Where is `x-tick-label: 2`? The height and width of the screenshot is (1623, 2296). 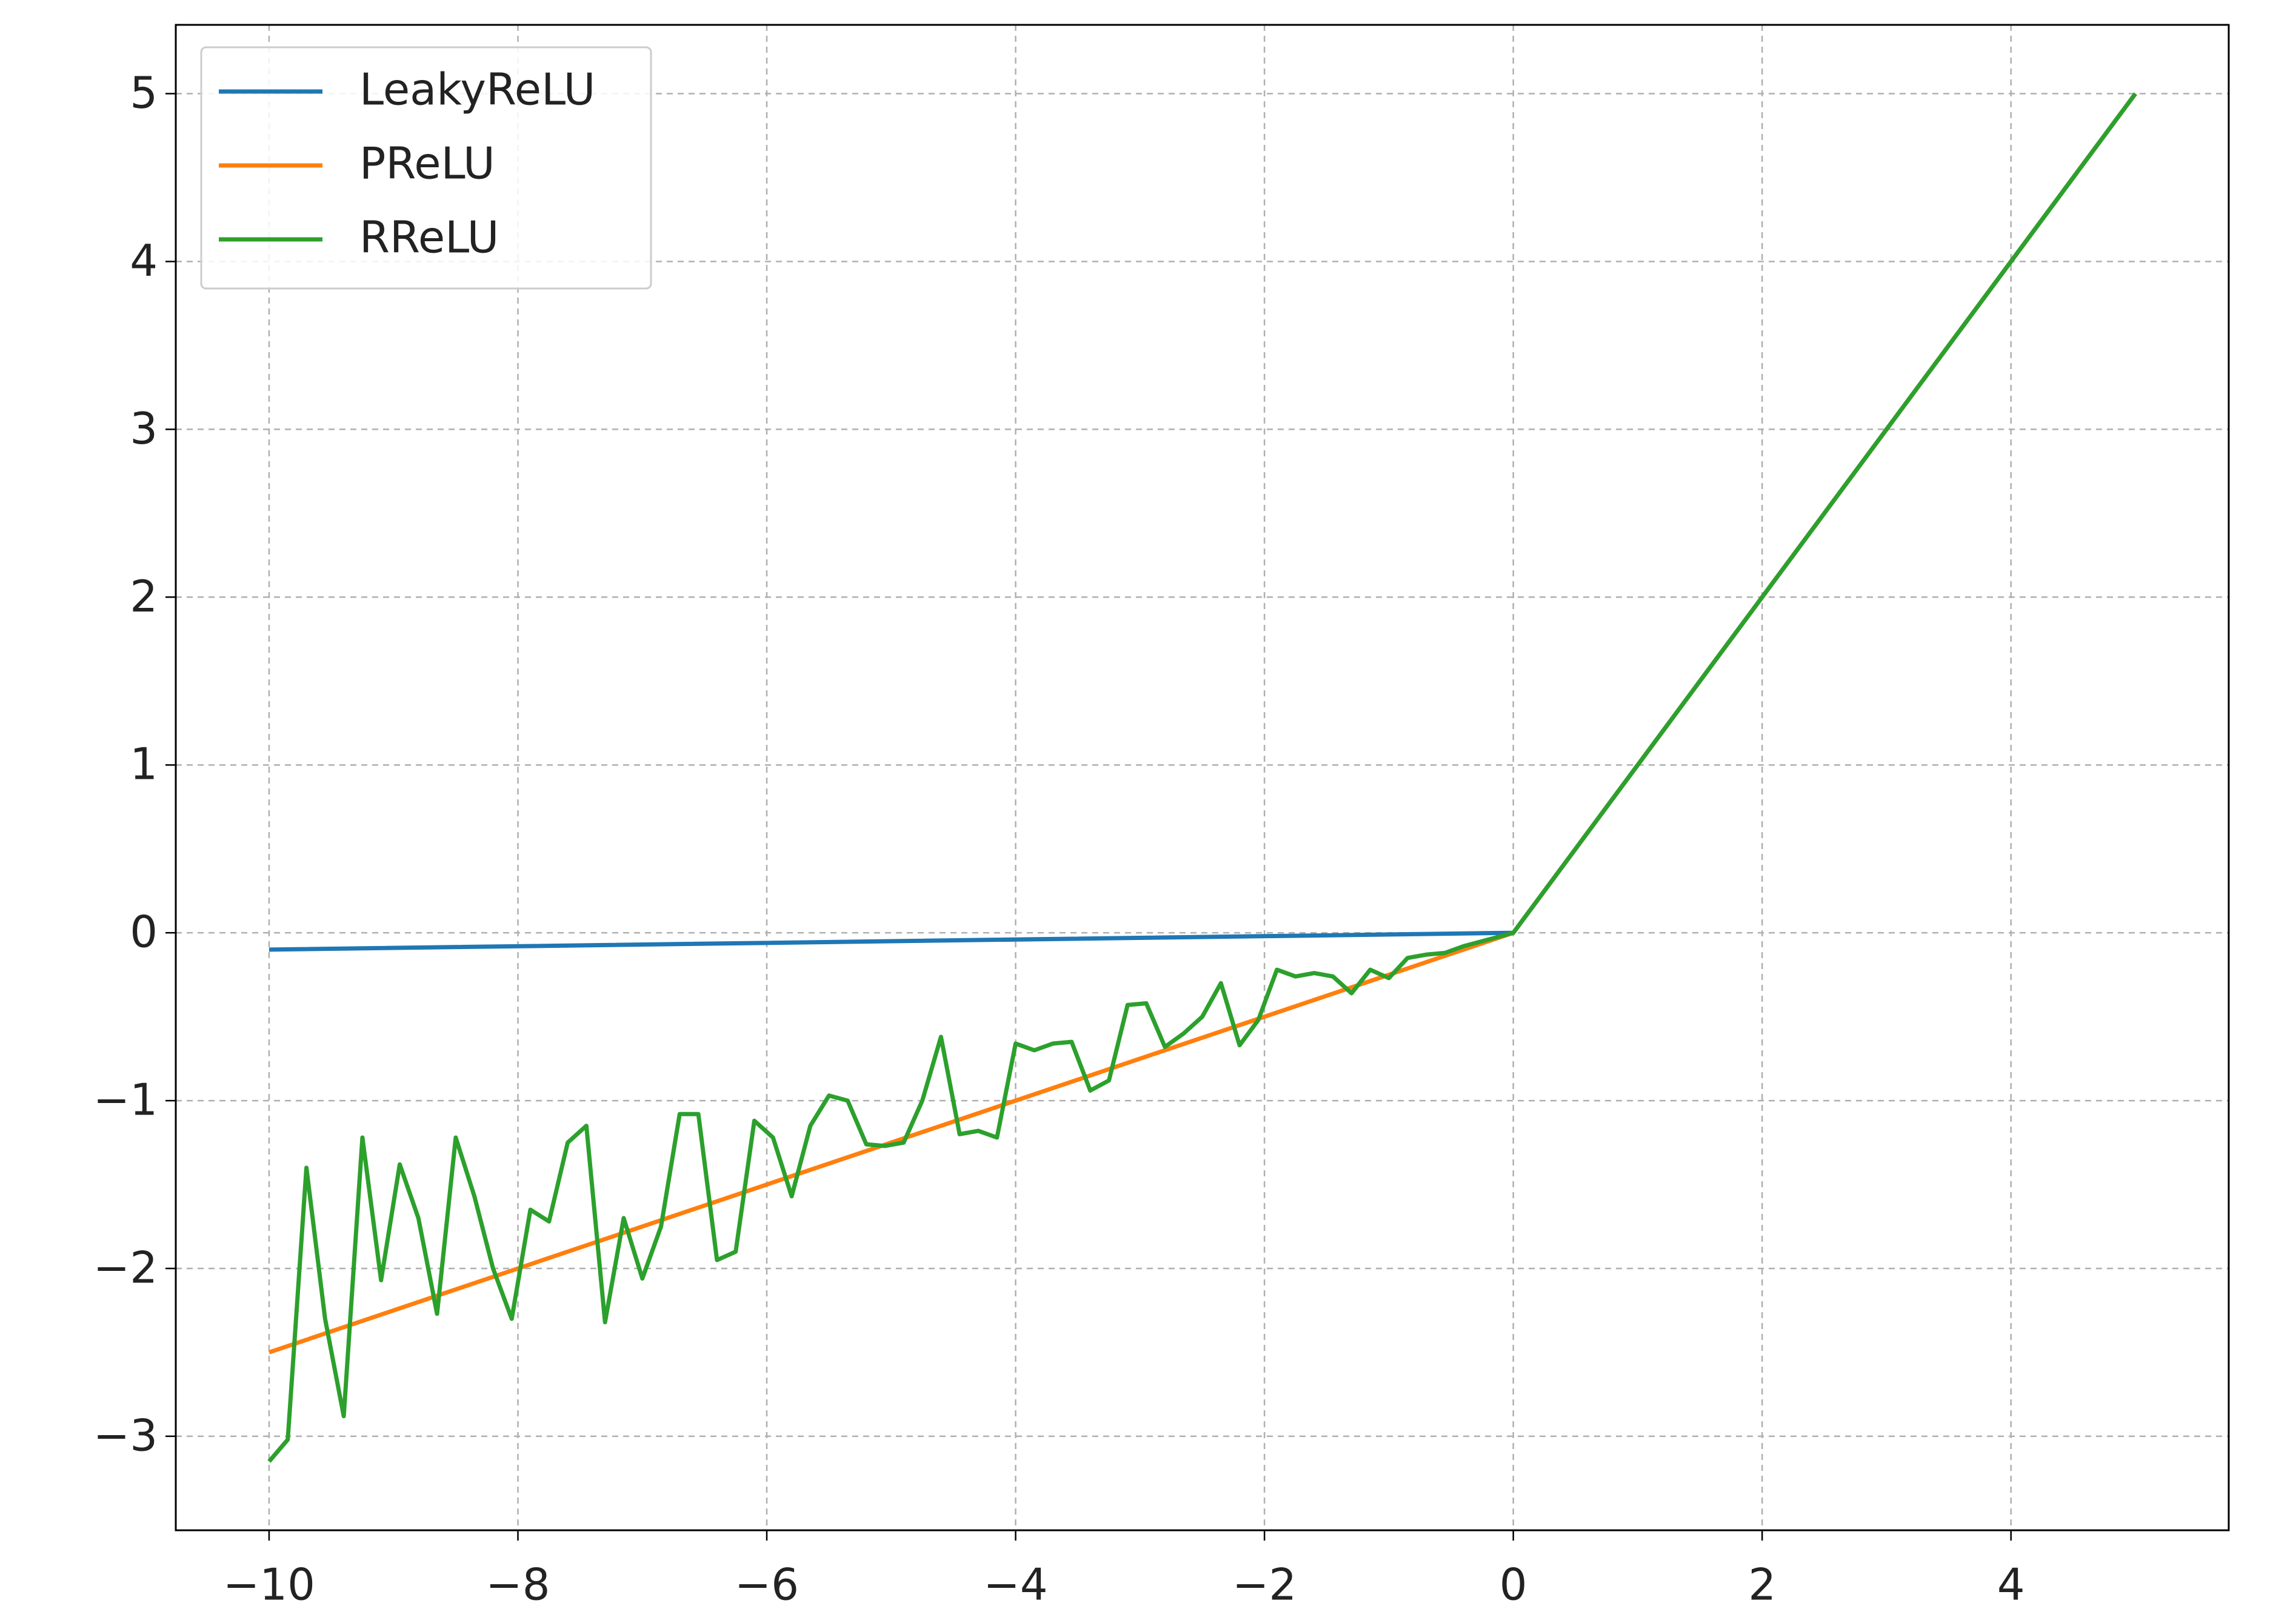
x-tick-label: 2 is located at coordinates (1762, 1585).